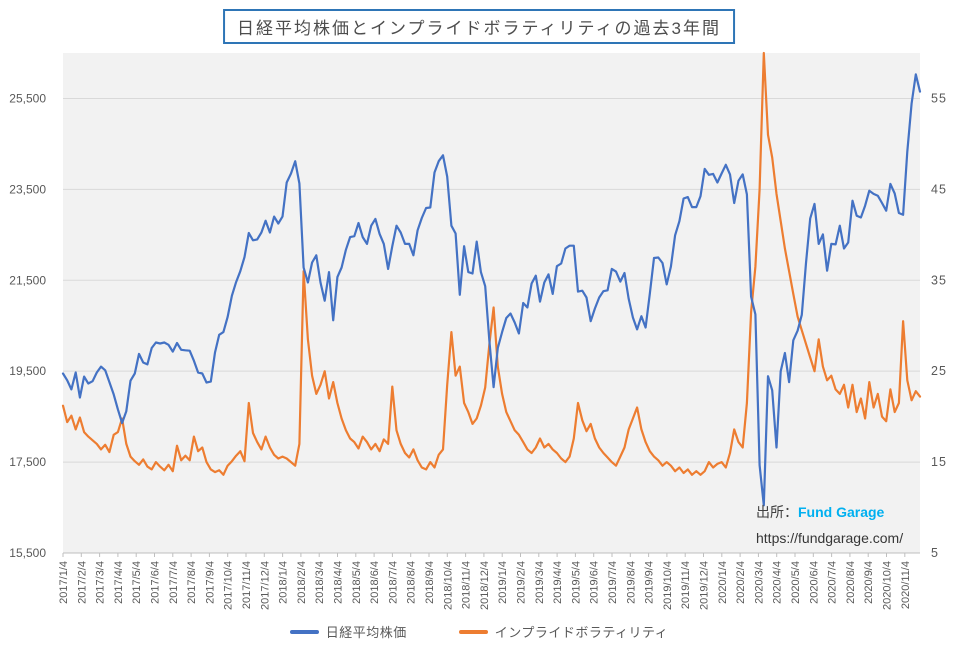 This screenshot has height=651, width=958. I want to click on x-axis-tick-label: 2020/10/4, so click(888, 585).